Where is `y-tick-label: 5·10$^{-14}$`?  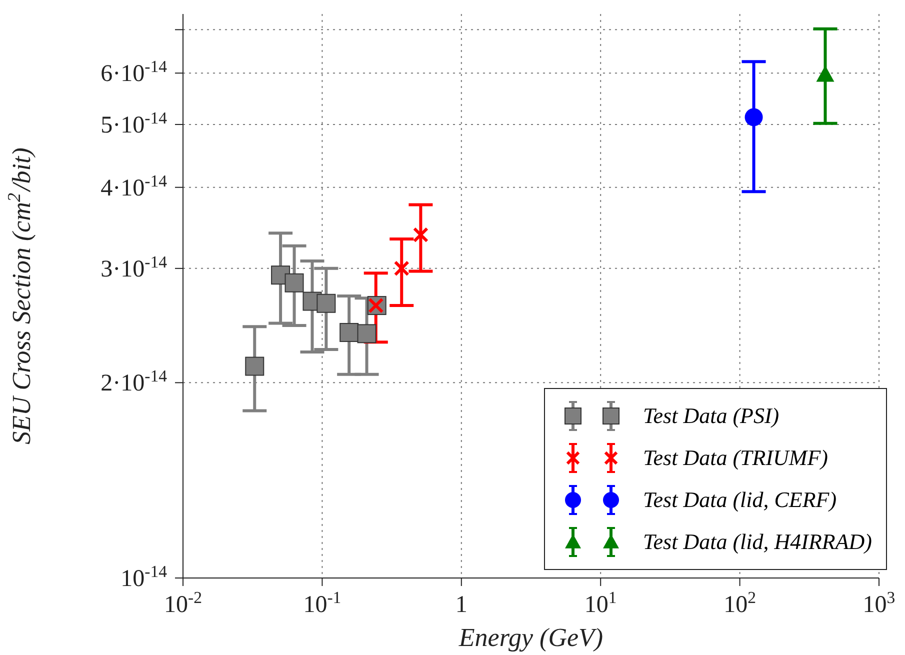
y-tick-label: 5·10$^{-14}$ is located at coordinates (134, 123).